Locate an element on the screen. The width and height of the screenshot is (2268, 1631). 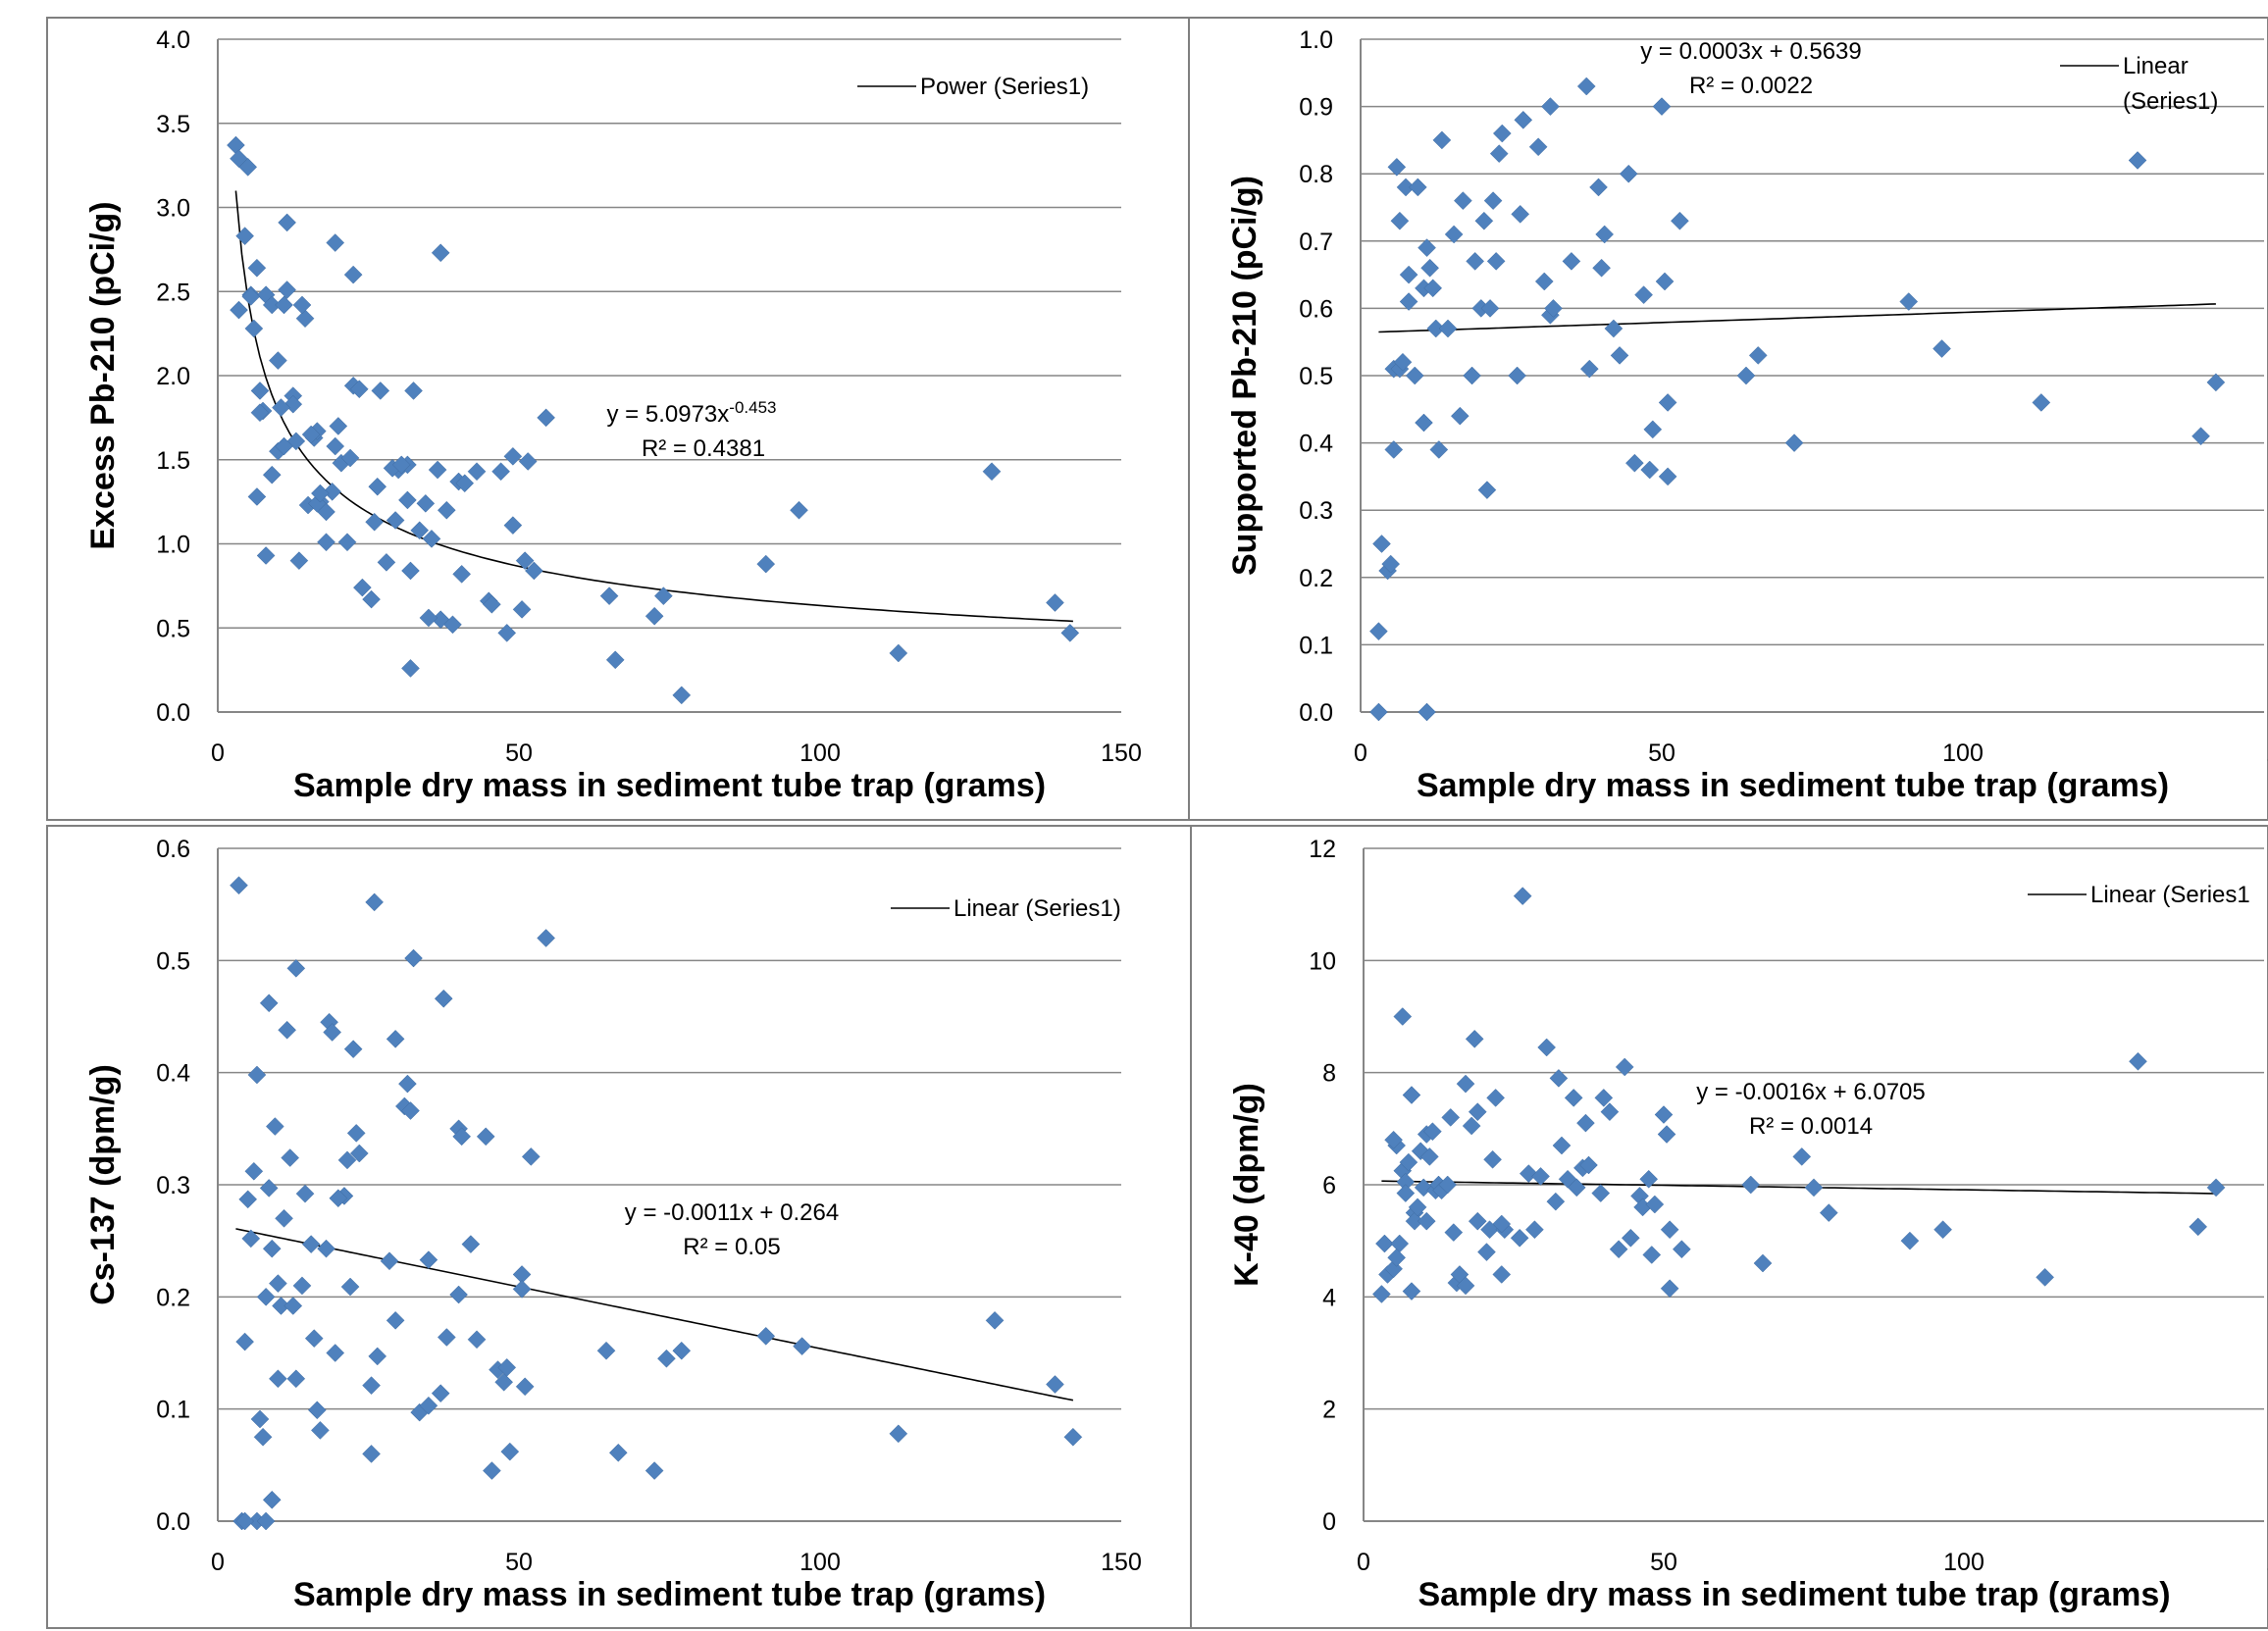
y-tick-label: 0.4 is located at coordinates (173, 1074).